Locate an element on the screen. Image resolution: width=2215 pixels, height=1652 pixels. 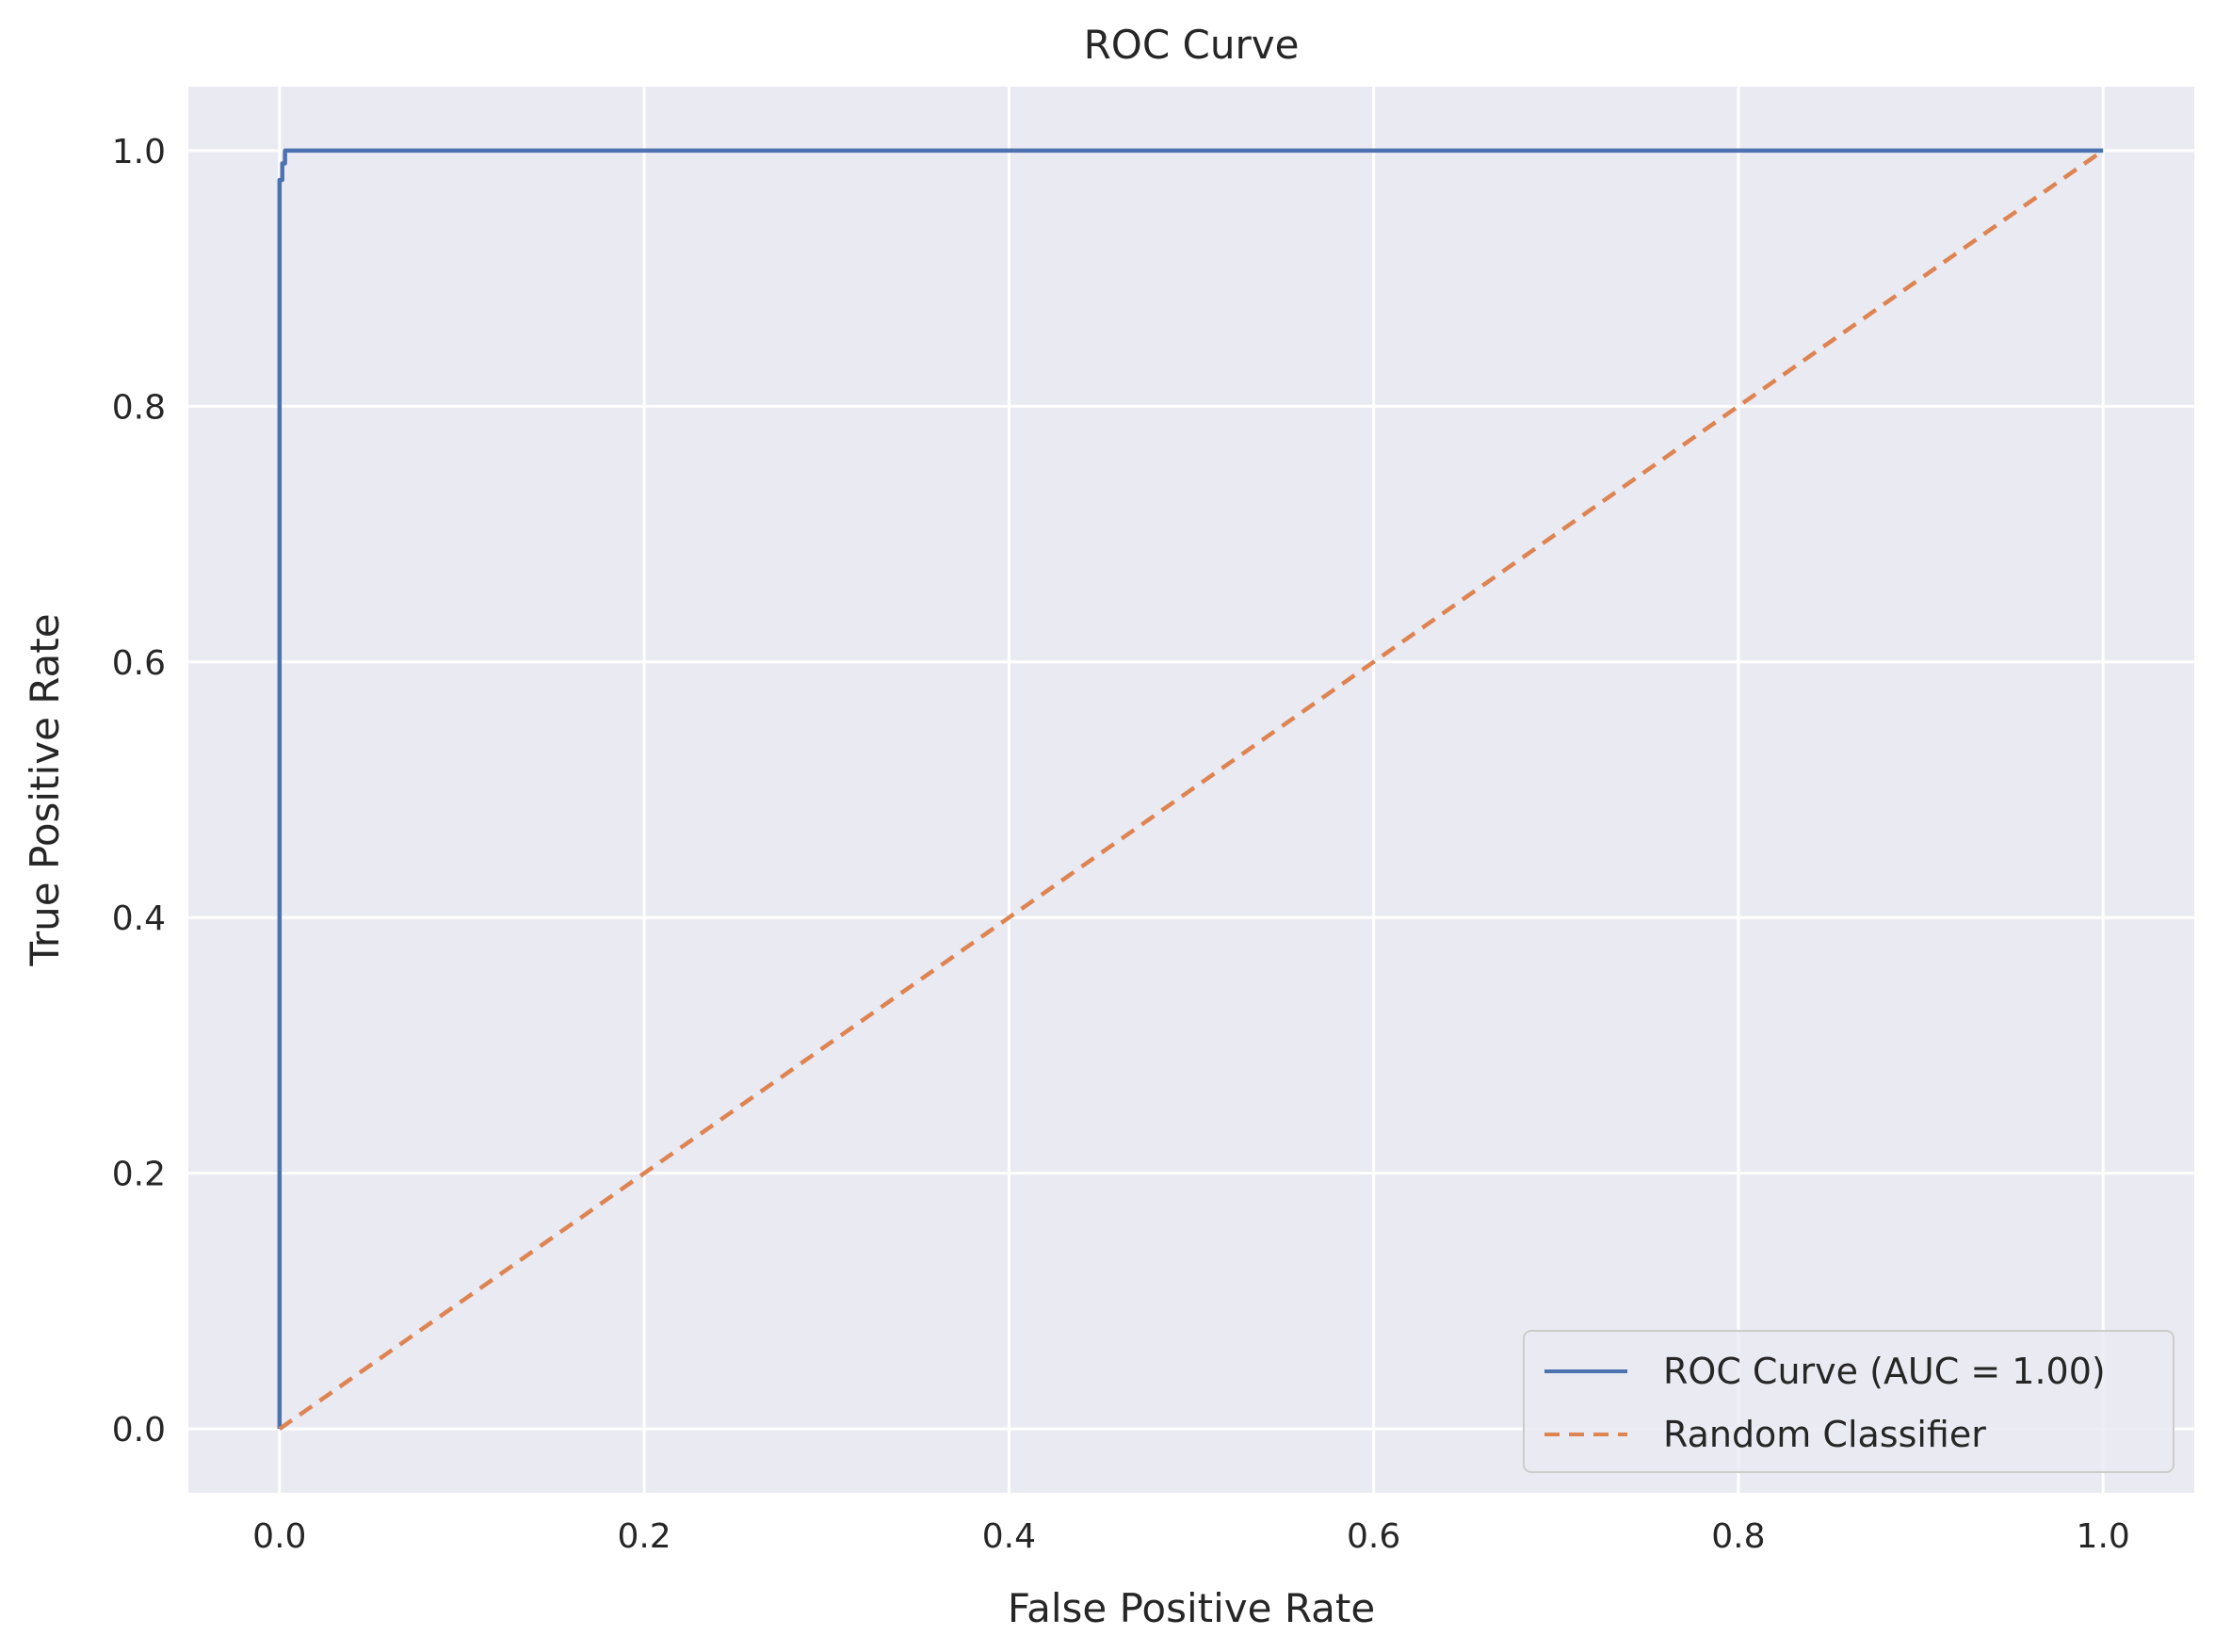
x-axis-label: False Positive Rate is located at coordinates (1191, 1608).